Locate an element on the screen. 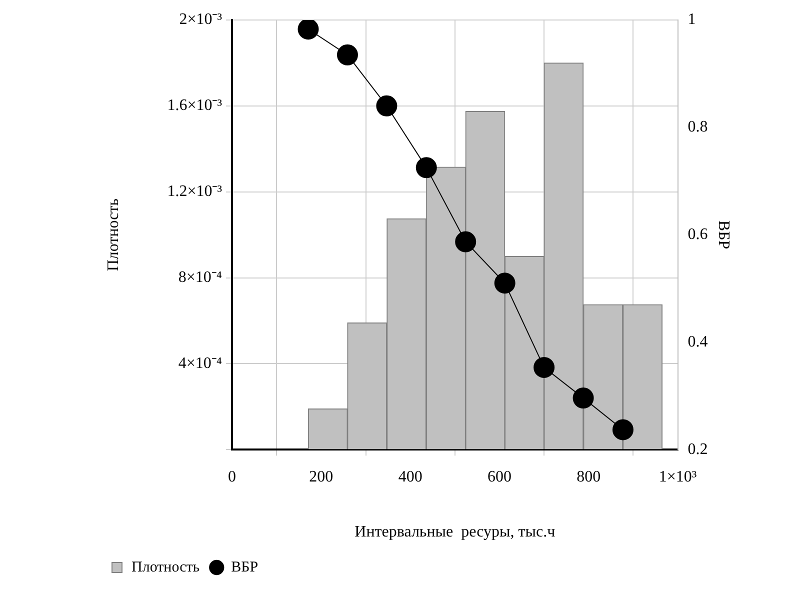 This screenshot has height=593, width=793. x-tick-label: 800 is located at coordinates (588, 477).